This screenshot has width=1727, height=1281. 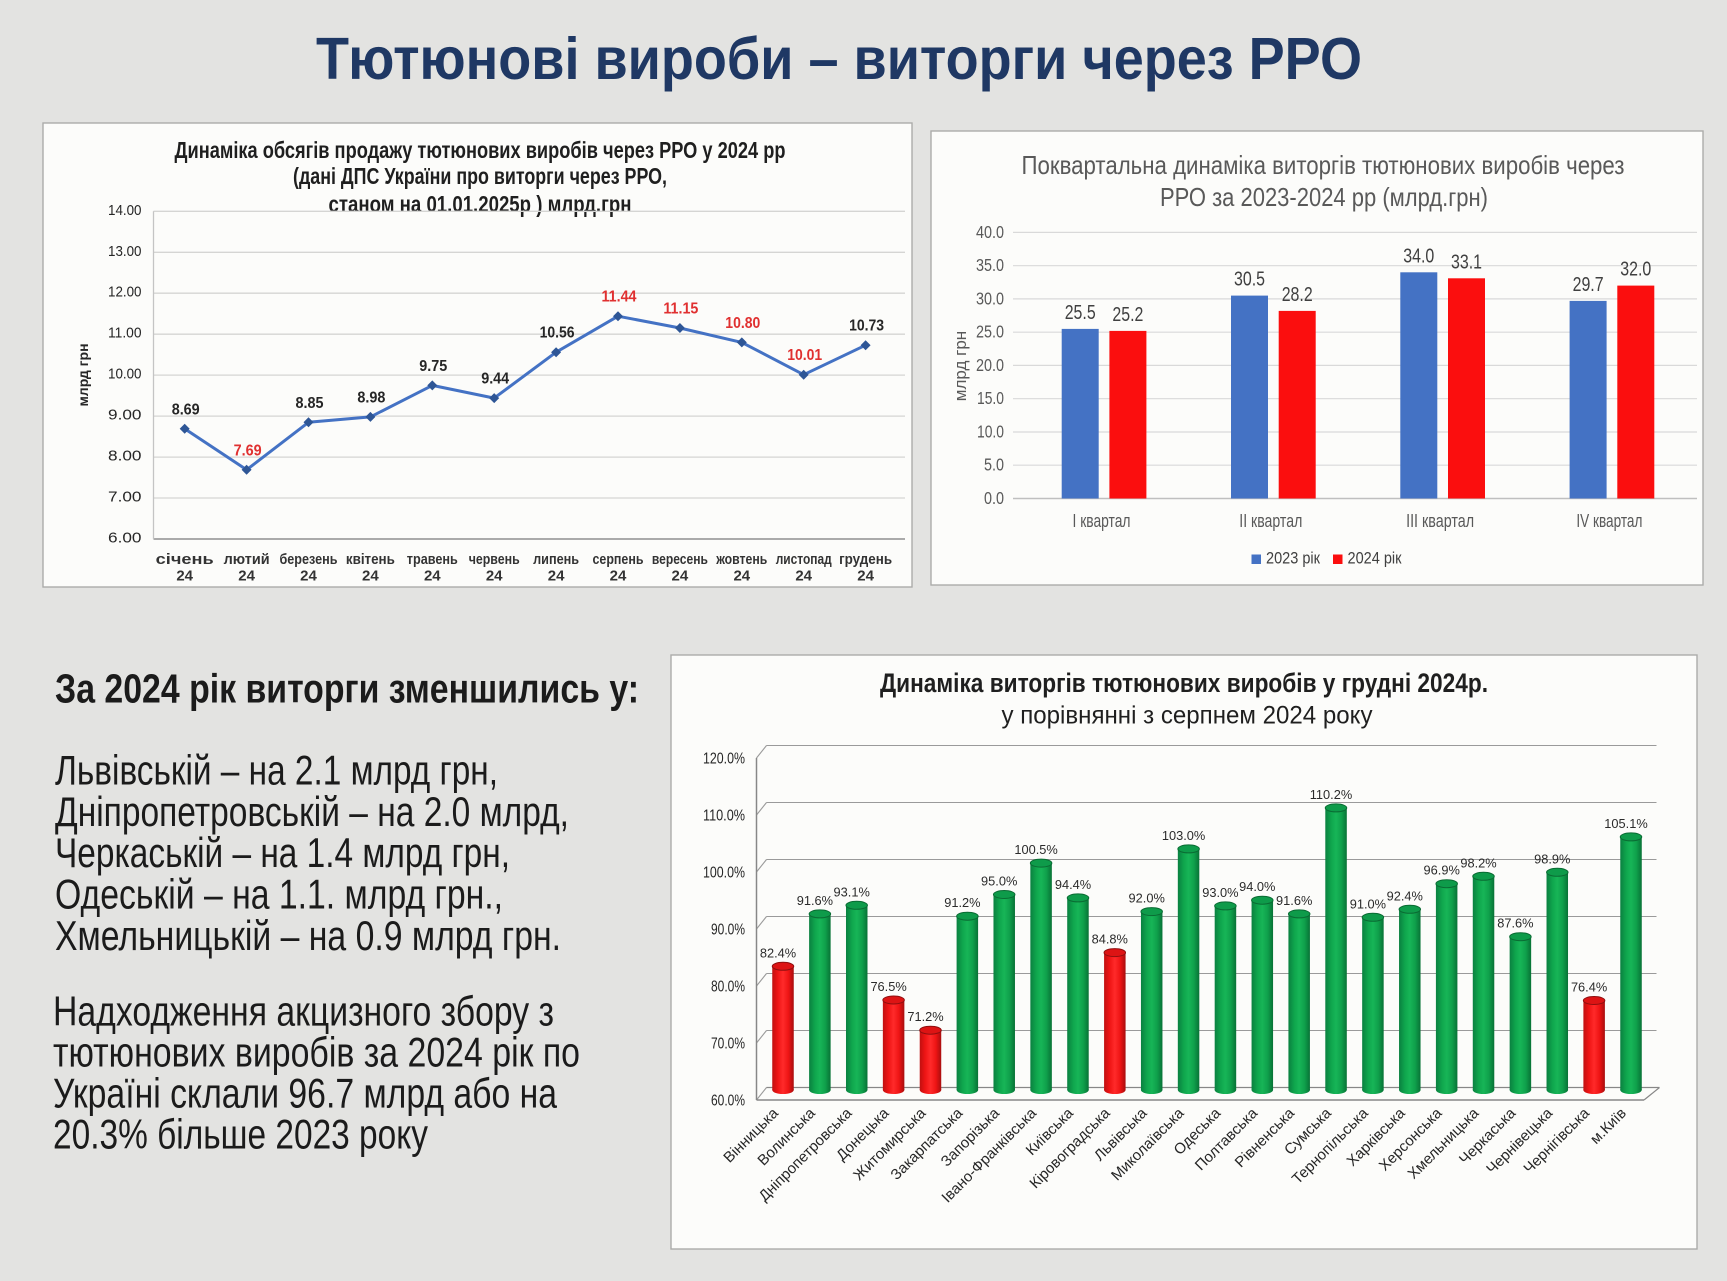 I want to click on svg-text: 6.00, so click(x=125, y=538).